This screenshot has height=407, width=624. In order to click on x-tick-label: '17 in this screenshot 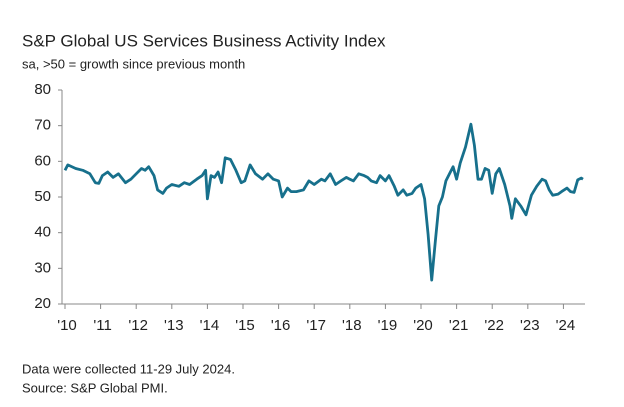, I will do `click(316, 325)`.